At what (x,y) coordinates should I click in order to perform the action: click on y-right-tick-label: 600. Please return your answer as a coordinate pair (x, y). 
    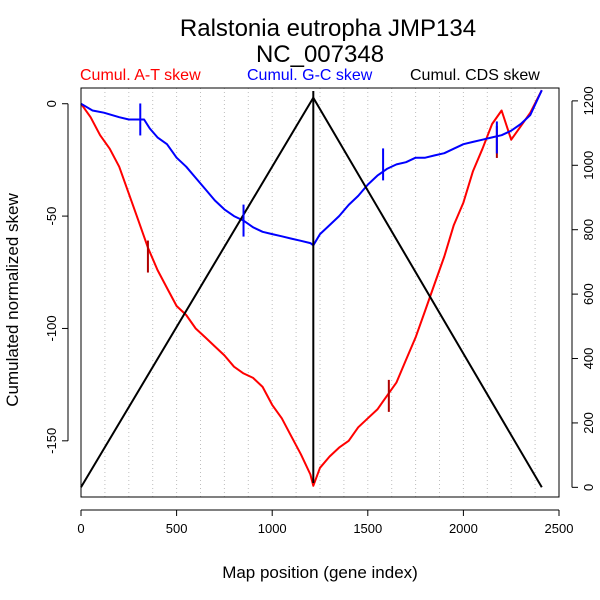
    Looking at the image, I should click on (588, 294).